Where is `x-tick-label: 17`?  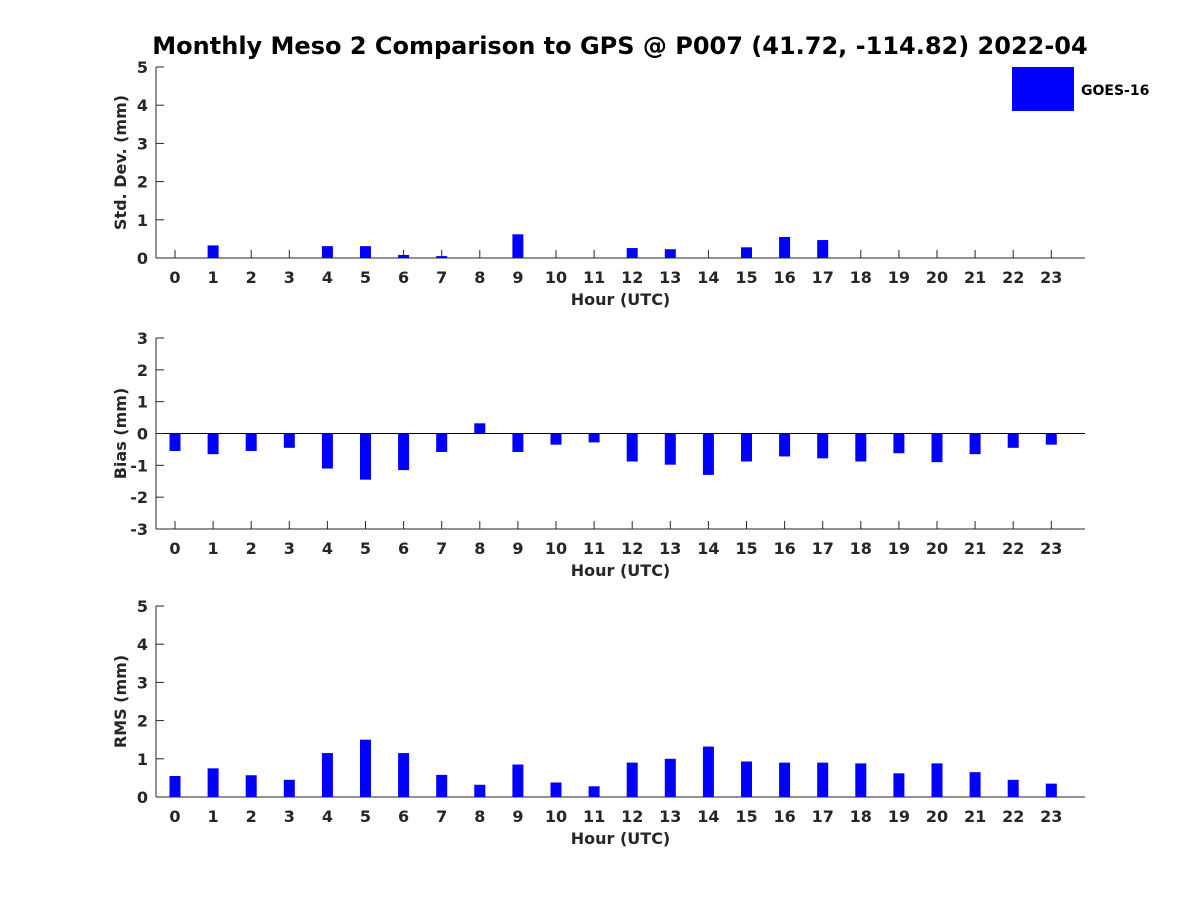
x-tick-label: 17 is located at coordinates (823, 277).